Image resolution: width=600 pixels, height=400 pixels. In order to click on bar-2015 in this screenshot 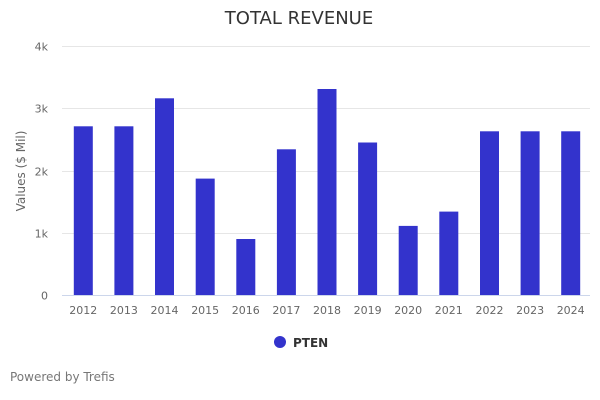, I will do `click(205, 236)`.